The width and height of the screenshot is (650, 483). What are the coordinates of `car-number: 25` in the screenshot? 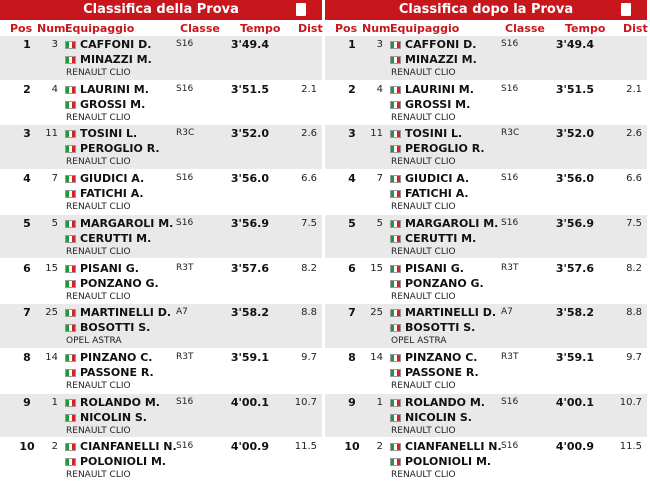 It's located at (376, 313).